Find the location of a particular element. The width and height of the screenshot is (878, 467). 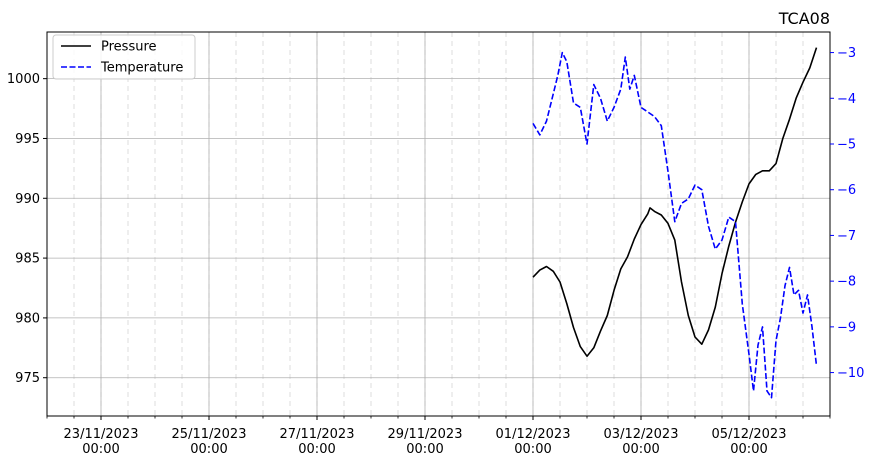

legend: Pressure Temperature is located at coordinates (124, 57).